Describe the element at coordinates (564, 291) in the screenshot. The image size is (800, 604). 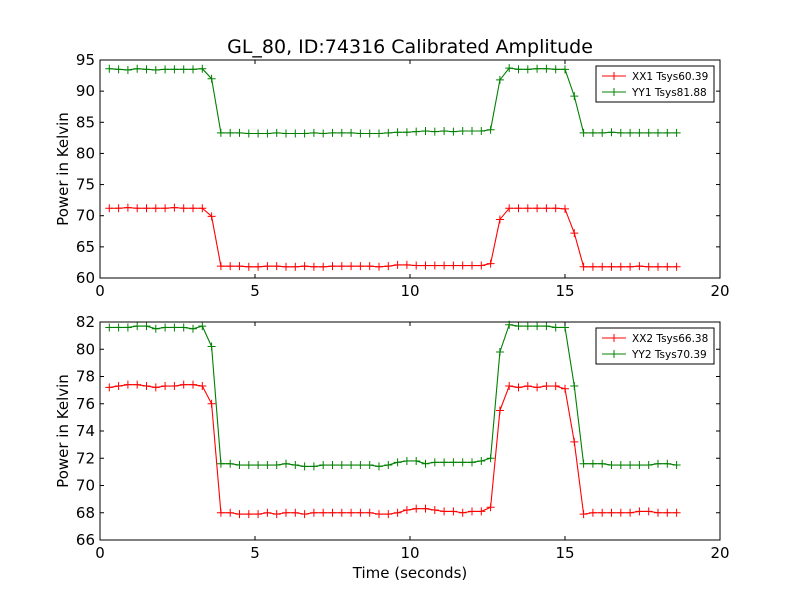
I see `top-x-tick-label: 15` at that location.